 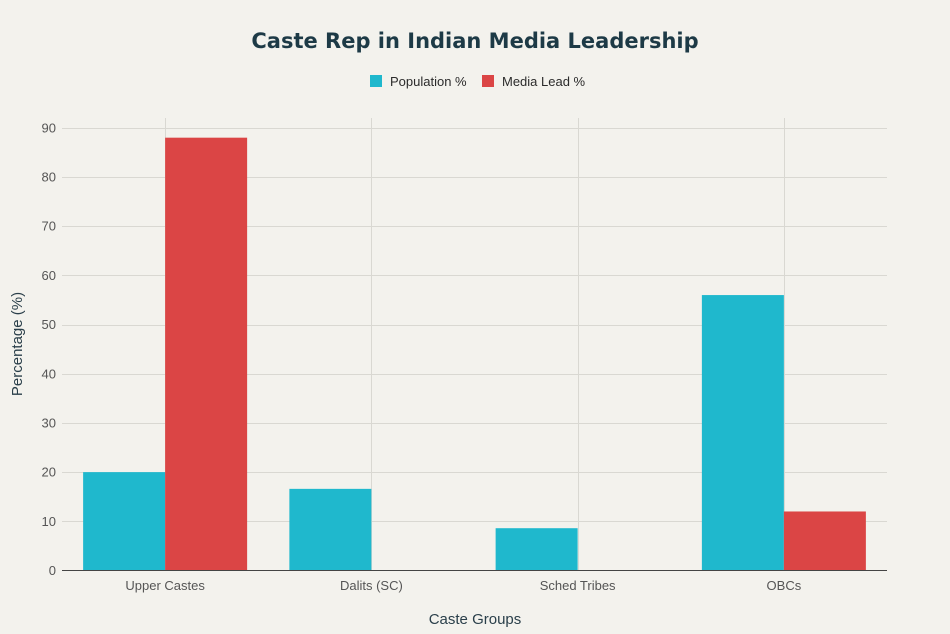 What do you see at coordinates (165, 585) in the screenshot?
I see `x-tick-label-upper-castes: Upper Castes` at bounding box center [165, 585].